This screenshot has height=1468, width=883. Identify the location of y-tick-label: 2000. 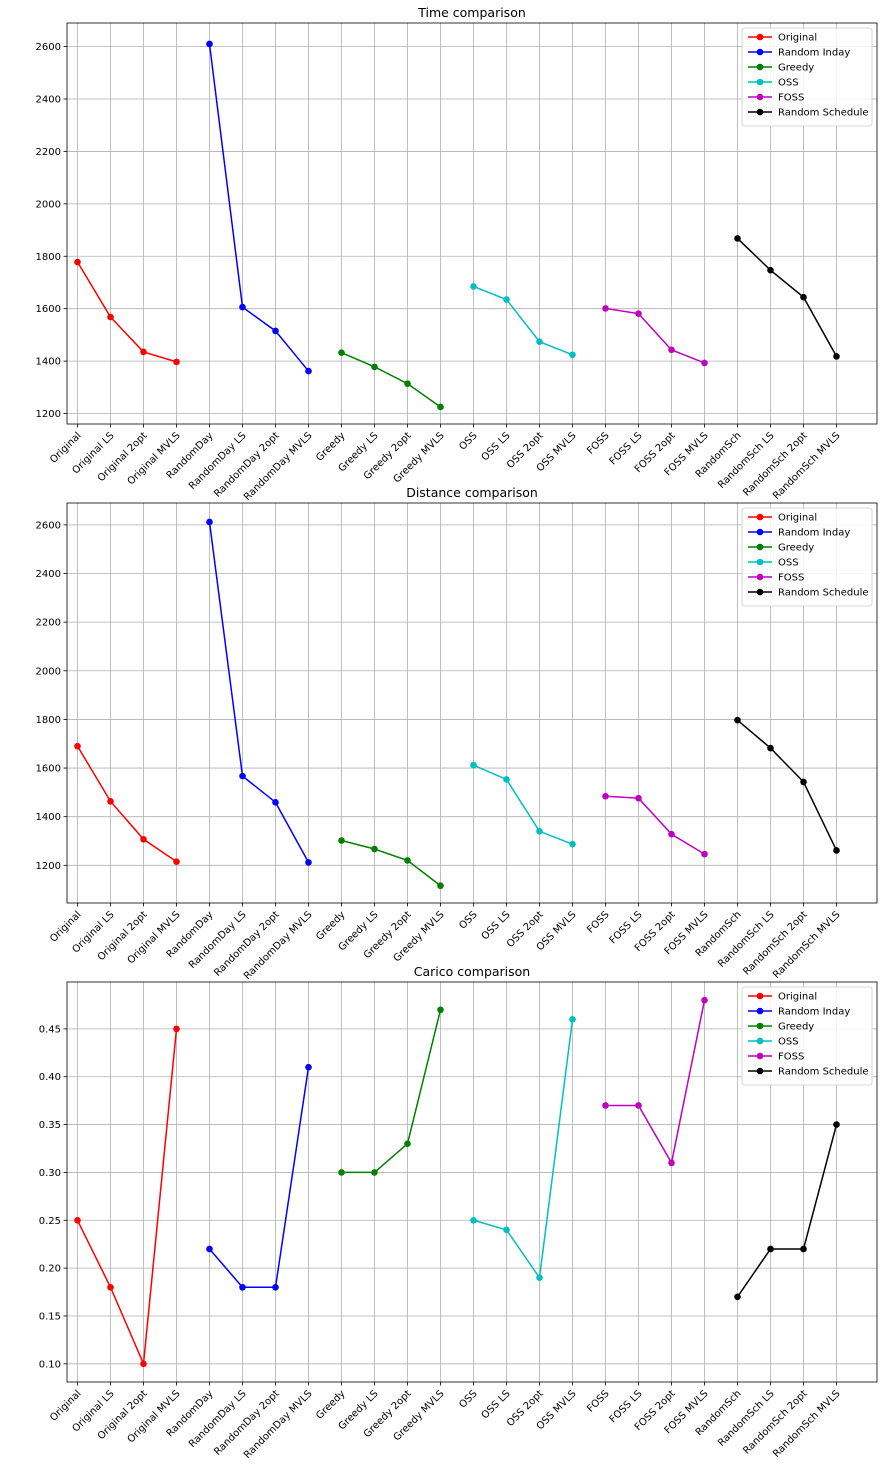
(48, 204).